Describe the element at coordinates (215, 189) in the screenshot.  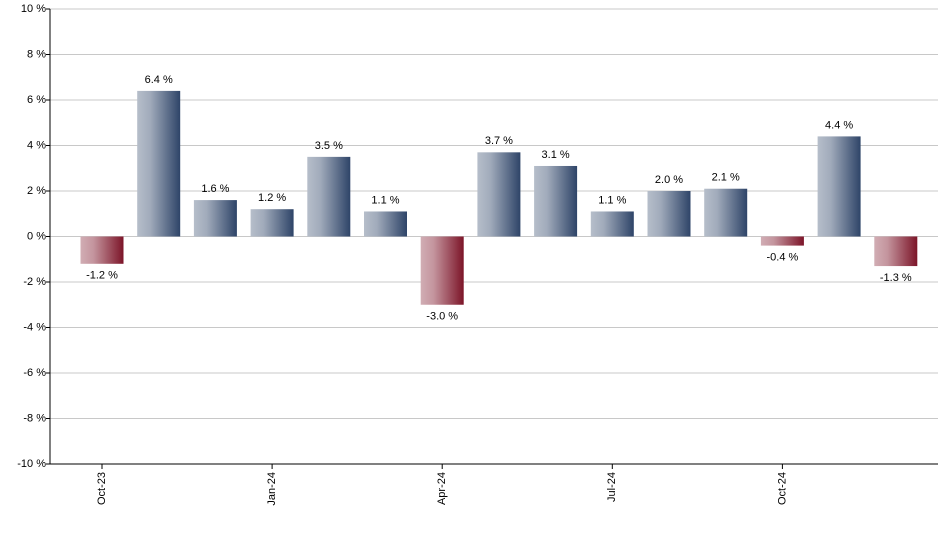
I see `value-label: 1.6 %` at that location.